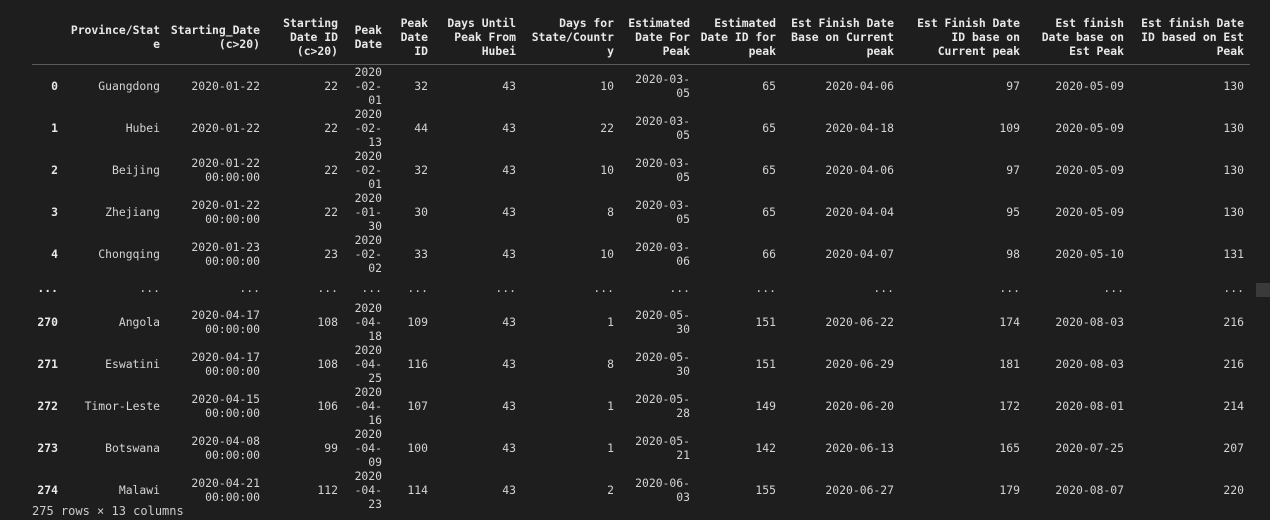  What do you see at coordinates (135, 170) in the screenshot?
I see `table-cell: Beijing` at bounding box center [135, 170].